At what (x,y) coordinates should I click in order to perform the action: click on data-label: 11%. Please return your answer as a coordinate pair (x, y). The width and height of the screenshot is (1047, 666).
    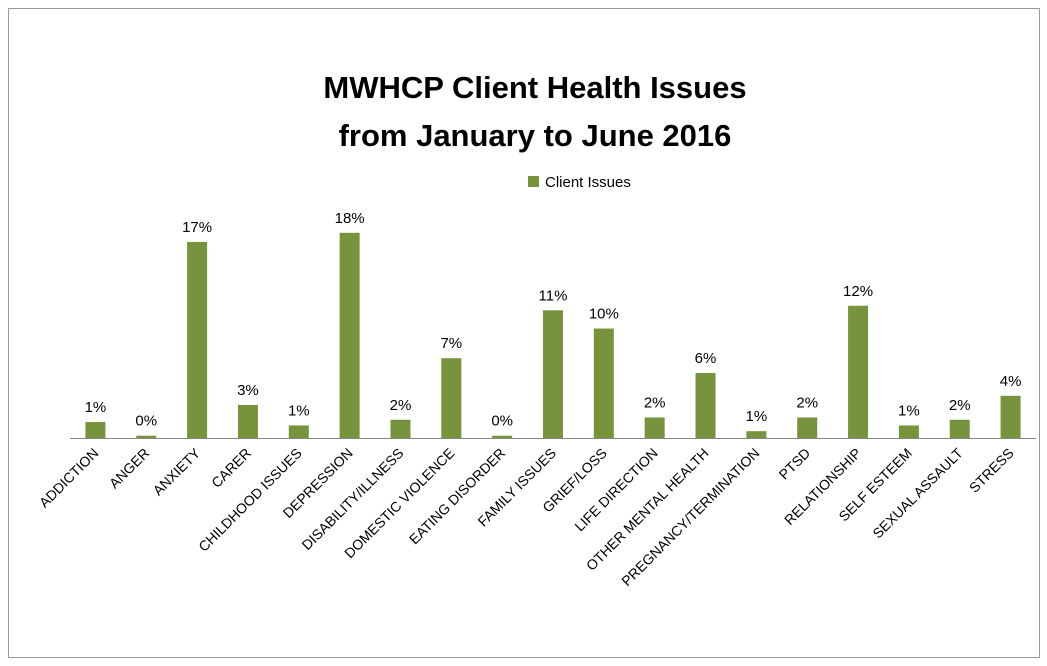
    Looking at the image, I should click on (553, 295).